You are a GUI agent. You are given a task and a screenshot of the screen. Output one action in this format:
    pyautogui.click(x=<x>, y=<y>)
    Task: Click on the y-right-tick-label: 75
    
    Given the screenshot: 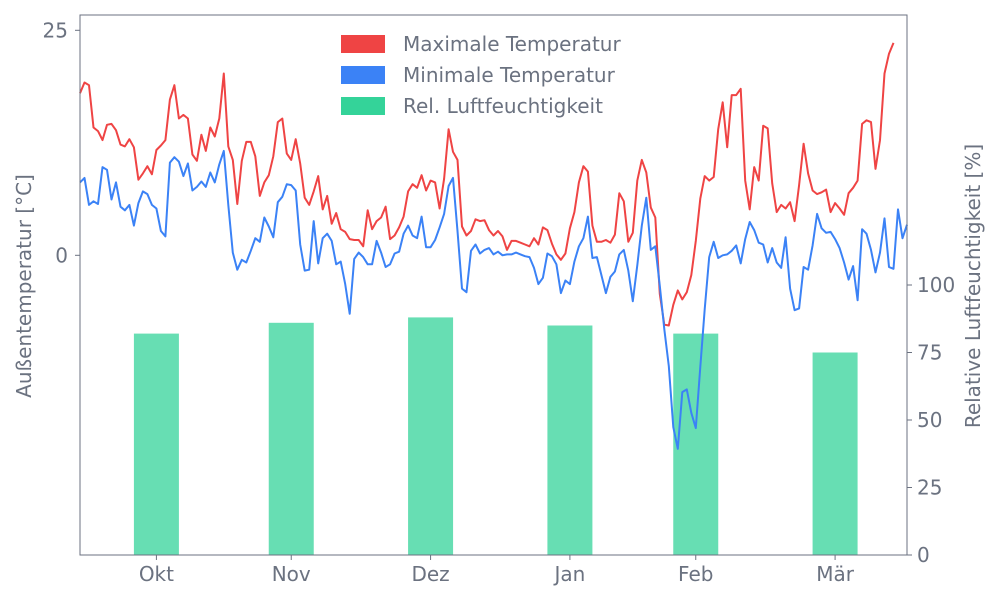 What is the action you would take?
    pyautogui.click(x=929, y=353)
    